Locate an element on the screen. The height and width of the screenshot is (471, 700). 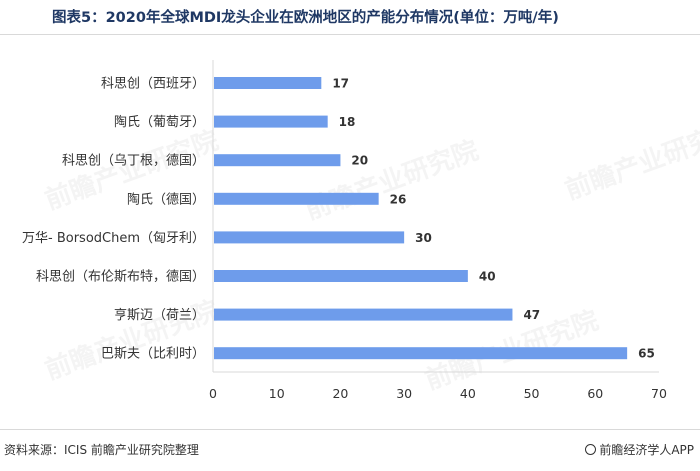
category-label: 陶氏（德国） is located at coordinates (166, 199).